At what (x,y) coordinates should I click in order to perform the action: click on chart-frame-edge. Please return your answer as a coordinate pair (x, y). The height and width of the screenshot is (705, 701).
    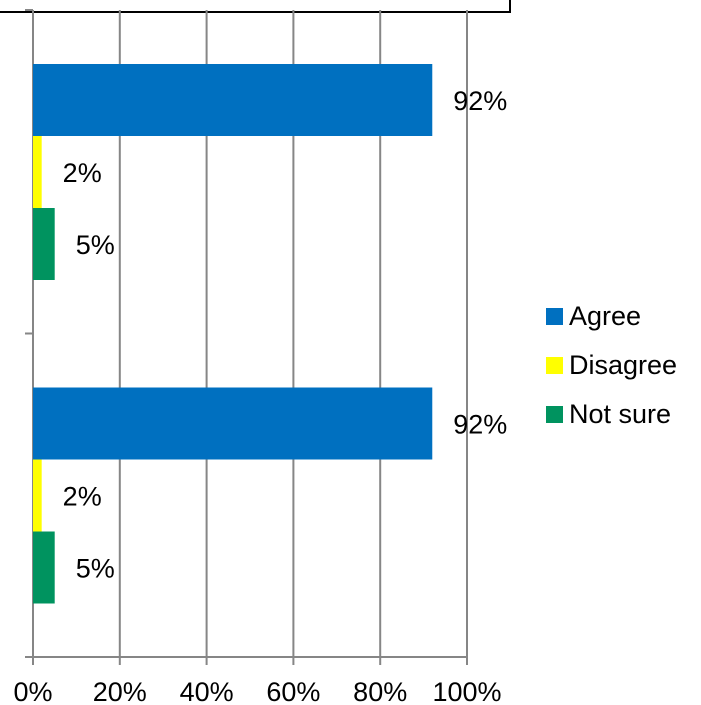
    Looking at the image, I should click on (255, 6).